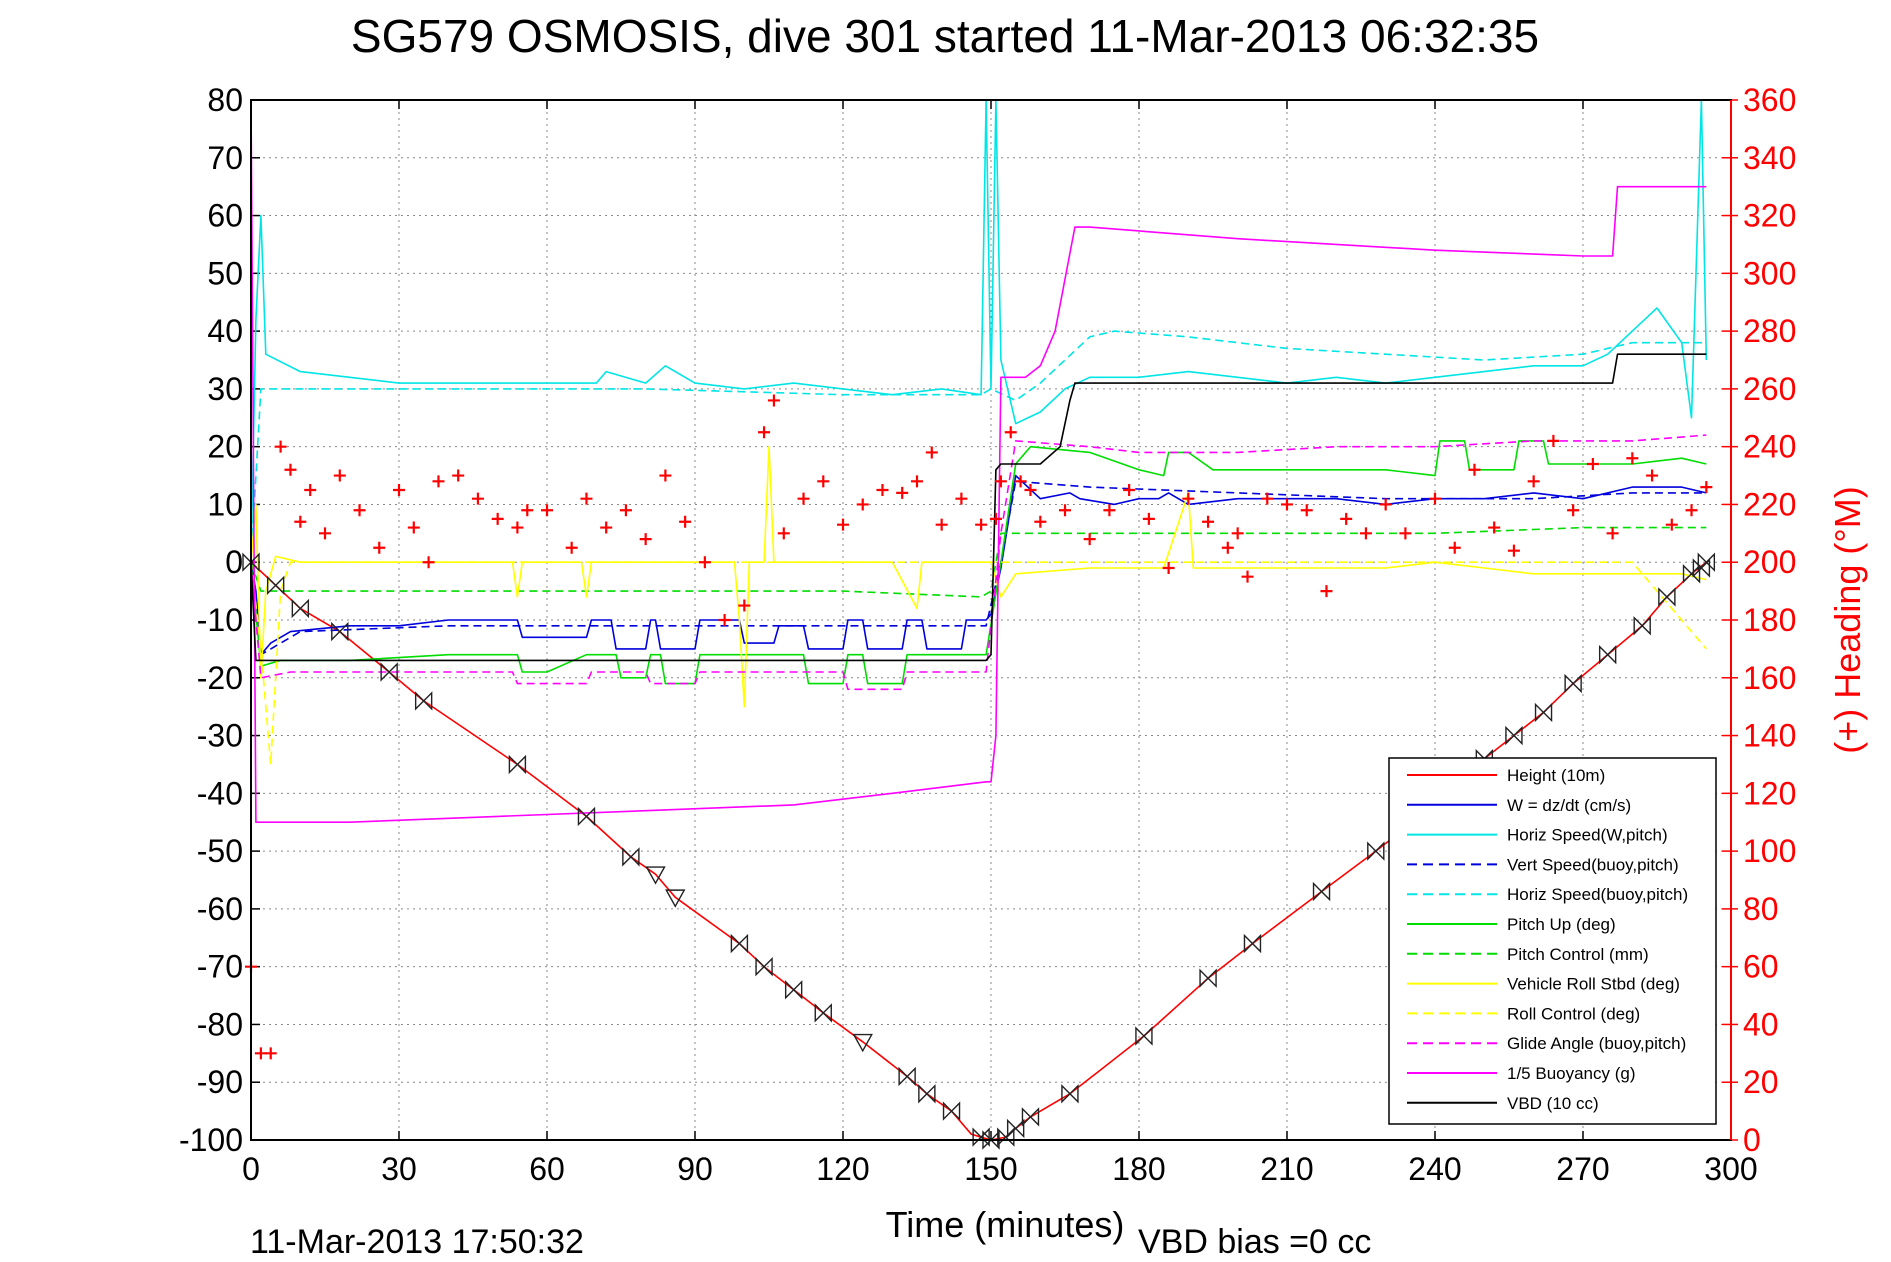  Describe the element at coordinates (1769, 389) in the screenshot. I see `tick-label-right: 260` at that location.